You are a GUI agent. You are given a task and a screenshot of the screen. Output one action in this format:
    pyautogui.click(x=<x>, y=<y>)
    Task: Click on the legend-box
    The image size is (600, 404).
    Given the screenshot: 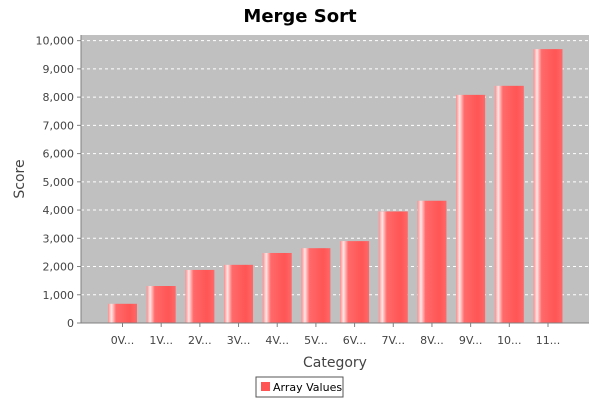 What is the action you would take?
    pyautogui.click(x=299, y=387)
    